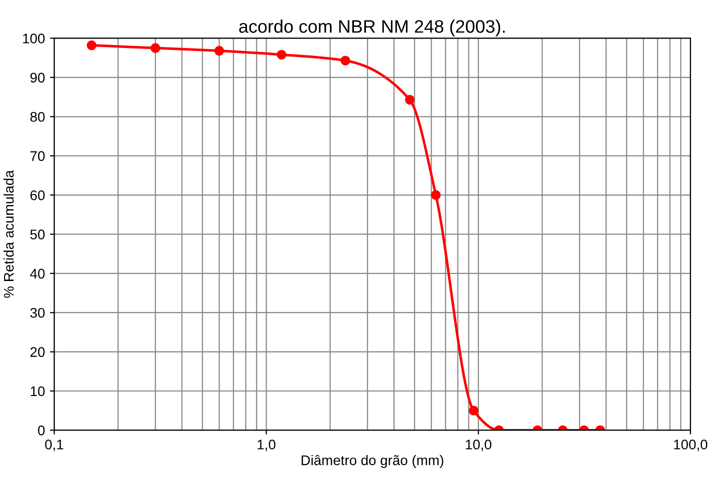 The image size is (723, 478). Describe the element at coordinates (37, 195) in the screenshot. I see `y-tick-label: 60` at that location.